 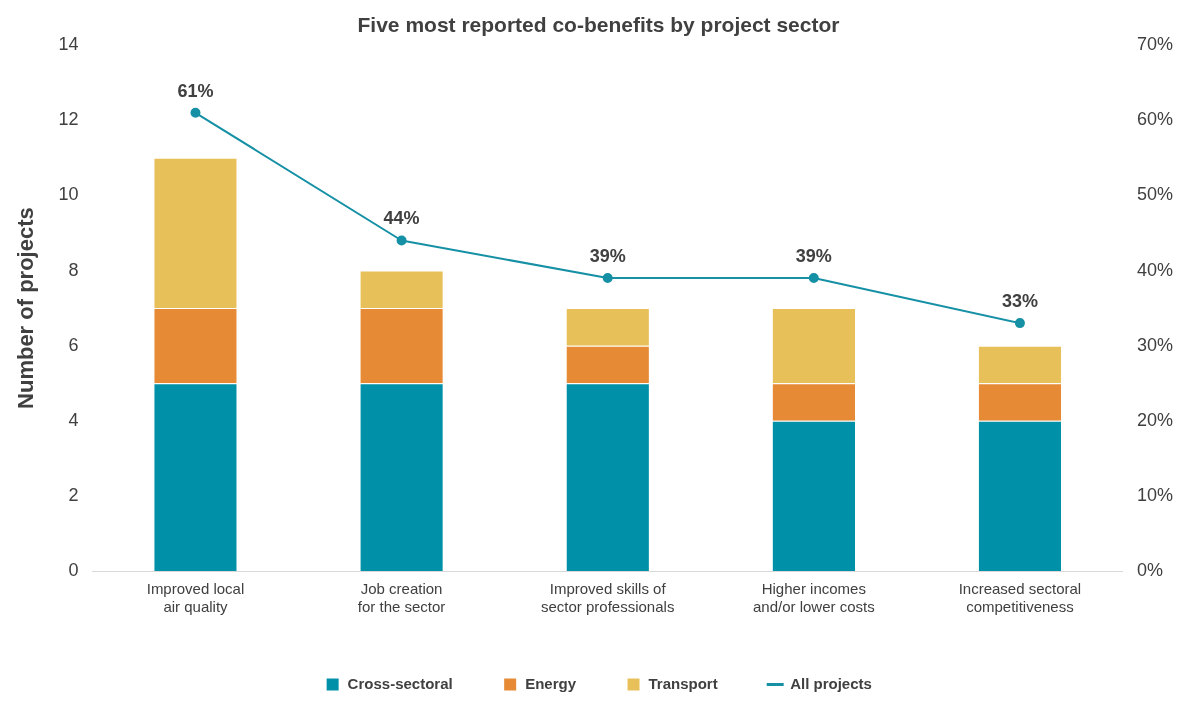 I want to click on y-tick-label: 12, so click(x=68, y=119).